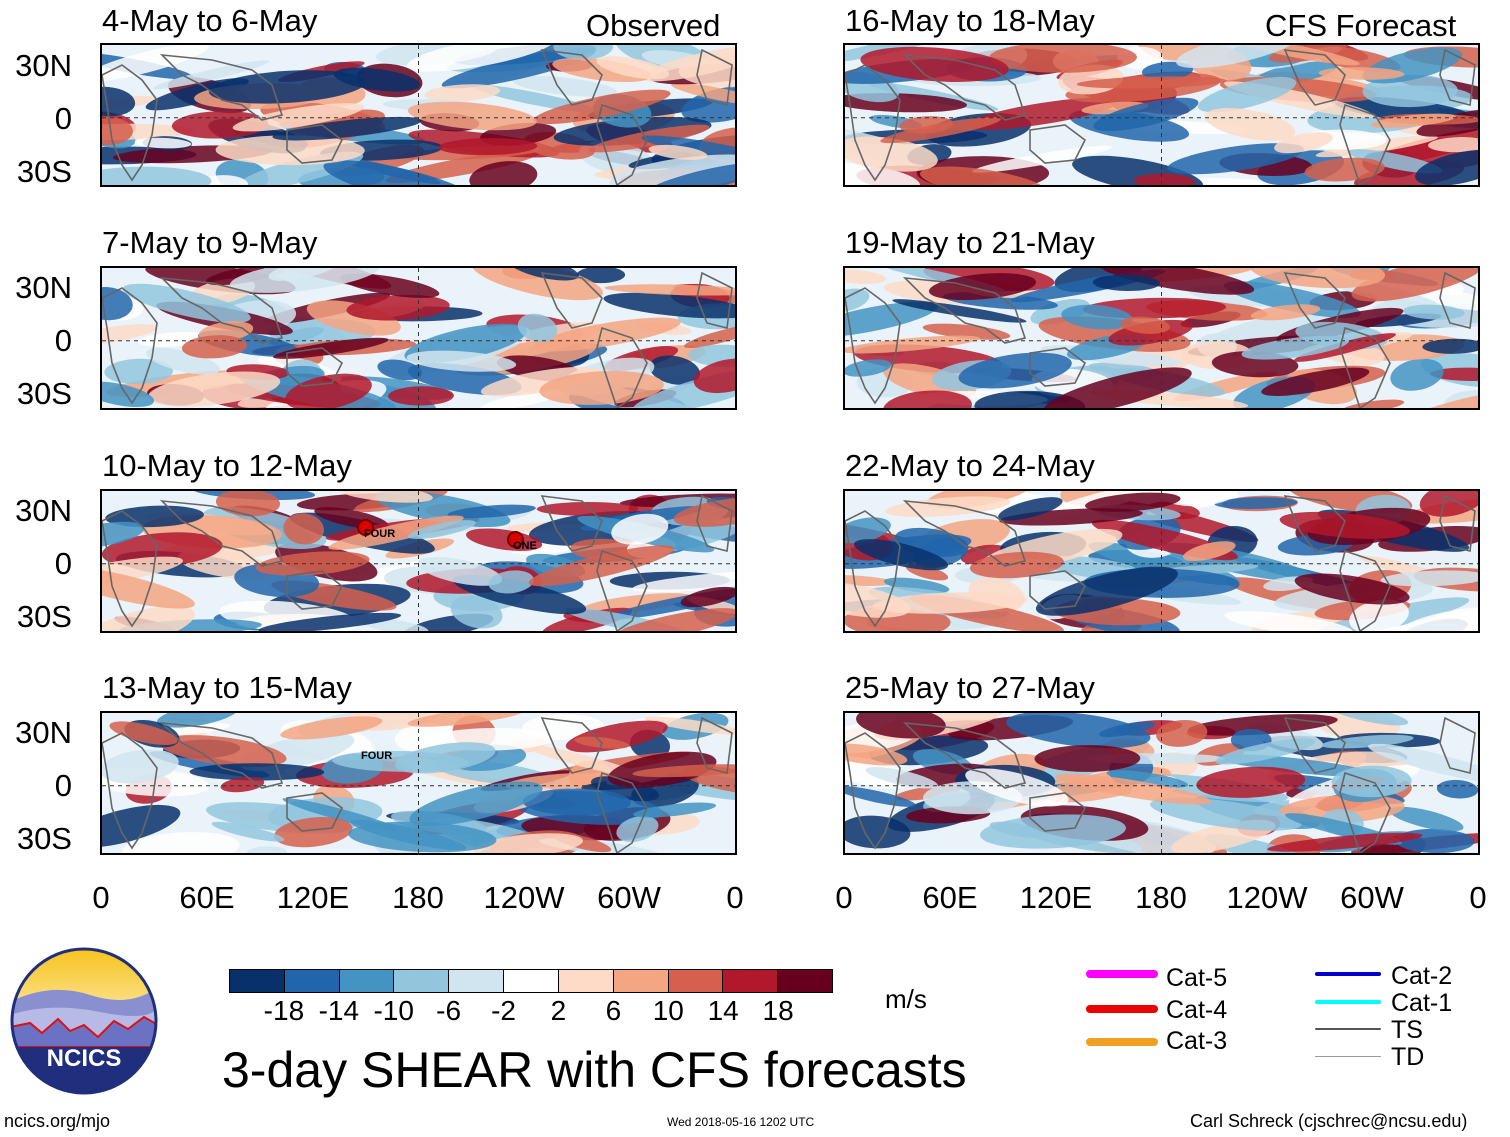  Describe the element at coordinates (503, 1010) in the screenshot. I see `colorbar-tick-label: -2` at that location.